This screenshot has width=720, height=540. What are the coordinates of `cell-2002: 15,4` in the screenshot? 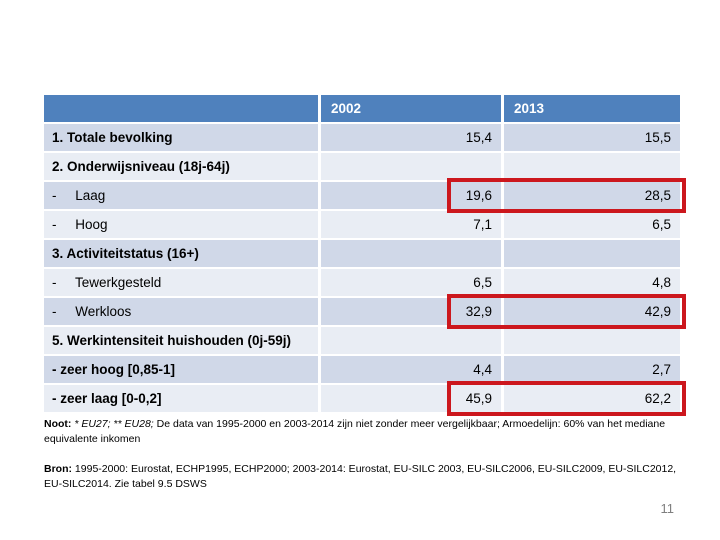 It's located at (411, 137).